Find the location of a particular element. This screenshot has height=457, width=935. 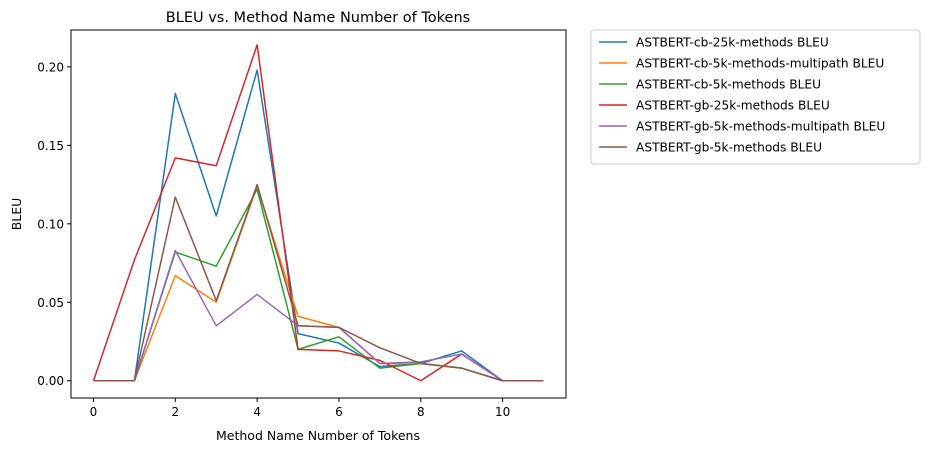

legend-box is located at coordinates (755, 97).